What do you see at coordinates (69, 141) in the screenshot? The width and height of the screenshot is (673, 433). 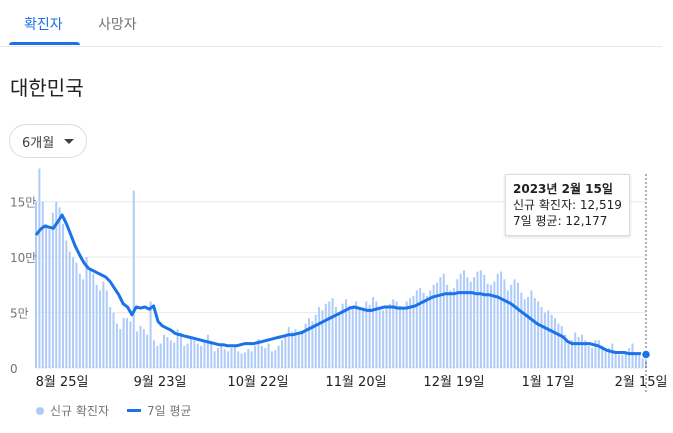 I see `caret-down-icon` at bounding box center [69, 141].